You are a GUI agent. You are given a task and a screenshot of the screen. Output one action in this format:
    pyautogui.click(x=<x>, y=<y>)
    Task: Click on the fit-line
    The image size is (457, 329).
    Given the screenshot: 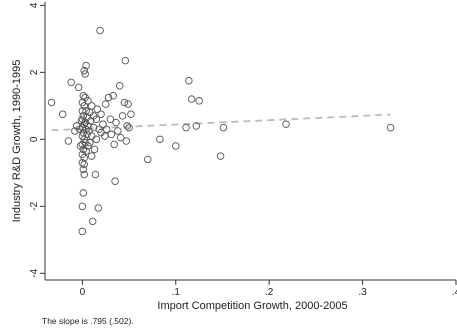 What is the action you would take?
    pyautogui.click(x=221, y=122)
    